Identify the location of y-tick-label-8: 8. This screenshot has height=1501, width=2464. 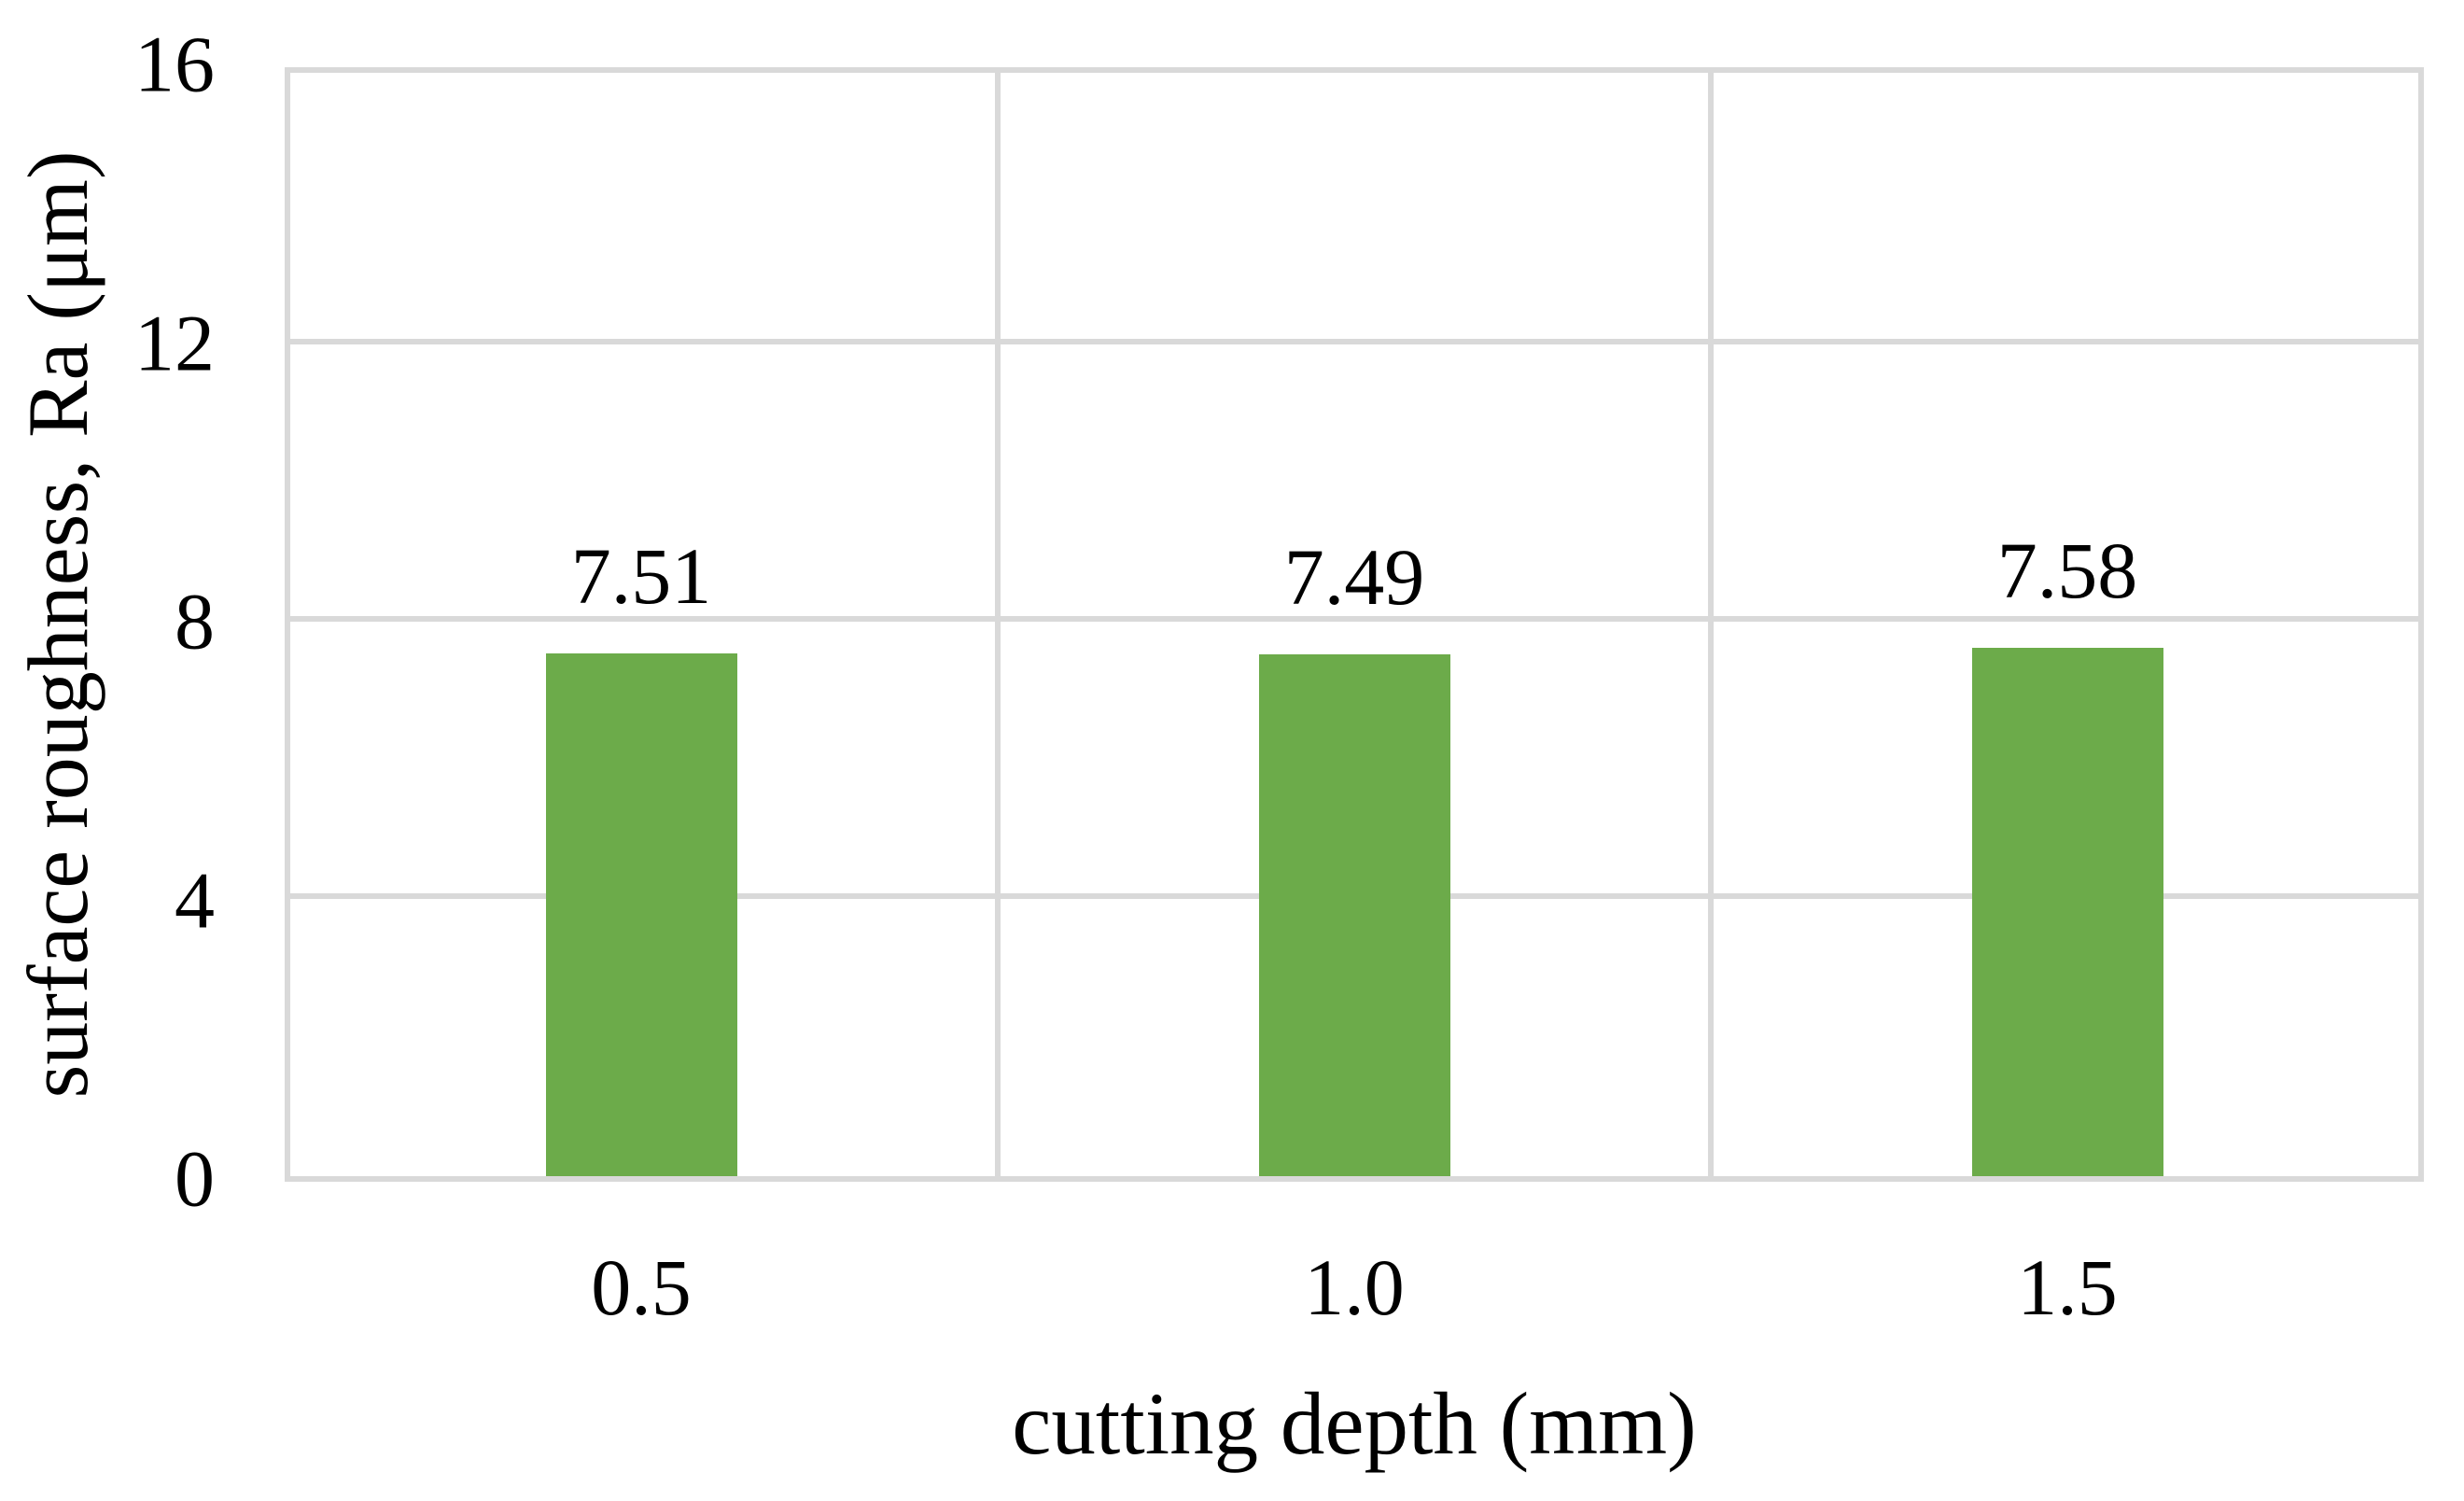
(195, 621).